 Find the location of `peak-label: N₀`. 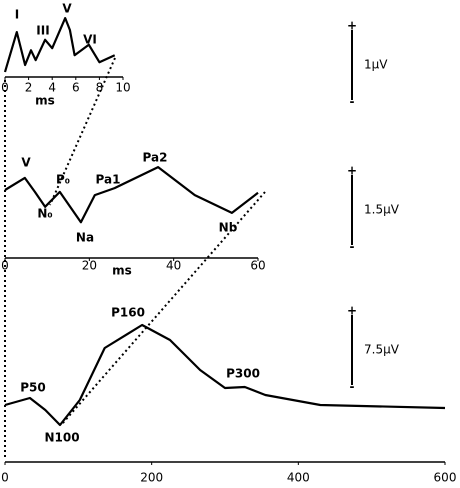

peak-label: N₀ is located at coordinates (44, 214).